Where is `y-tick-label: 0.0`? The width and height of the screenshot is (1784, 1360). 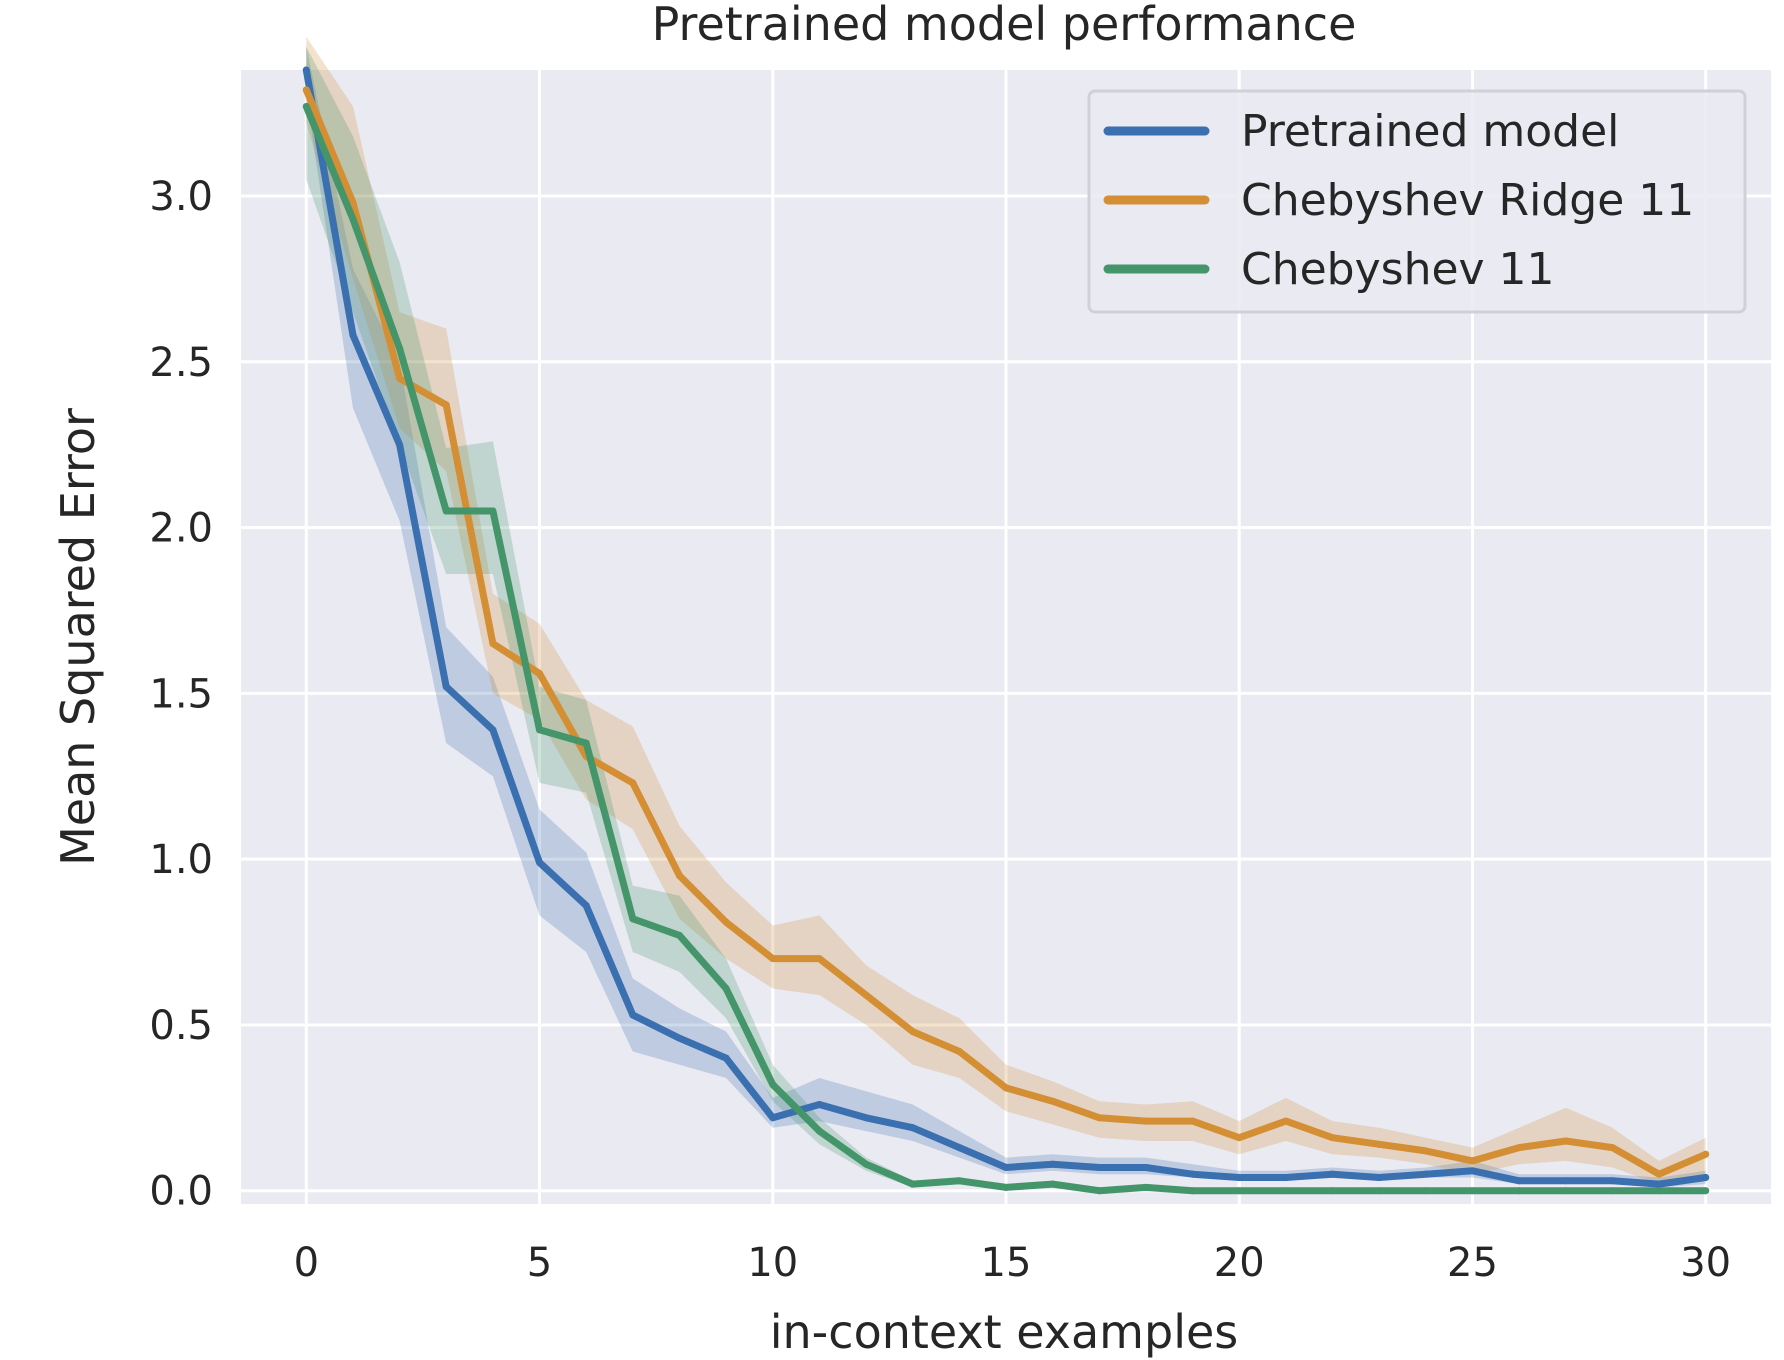 y-tick-label: 0.0 is located at coordinates (181, 1192).